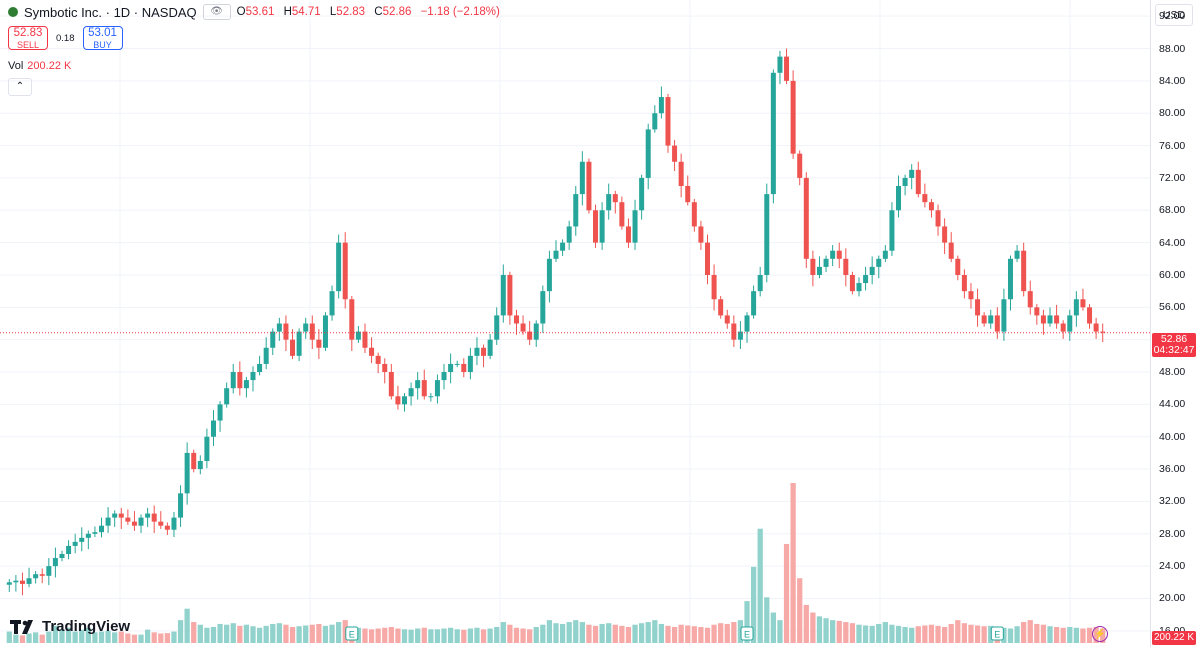 The height and width of the screenshot is (647, 1200). What do you see at coordinates (102, 38) in the screenshot?
I see `buy-button: 53.01 BUY` at bounding box center [102, 38].